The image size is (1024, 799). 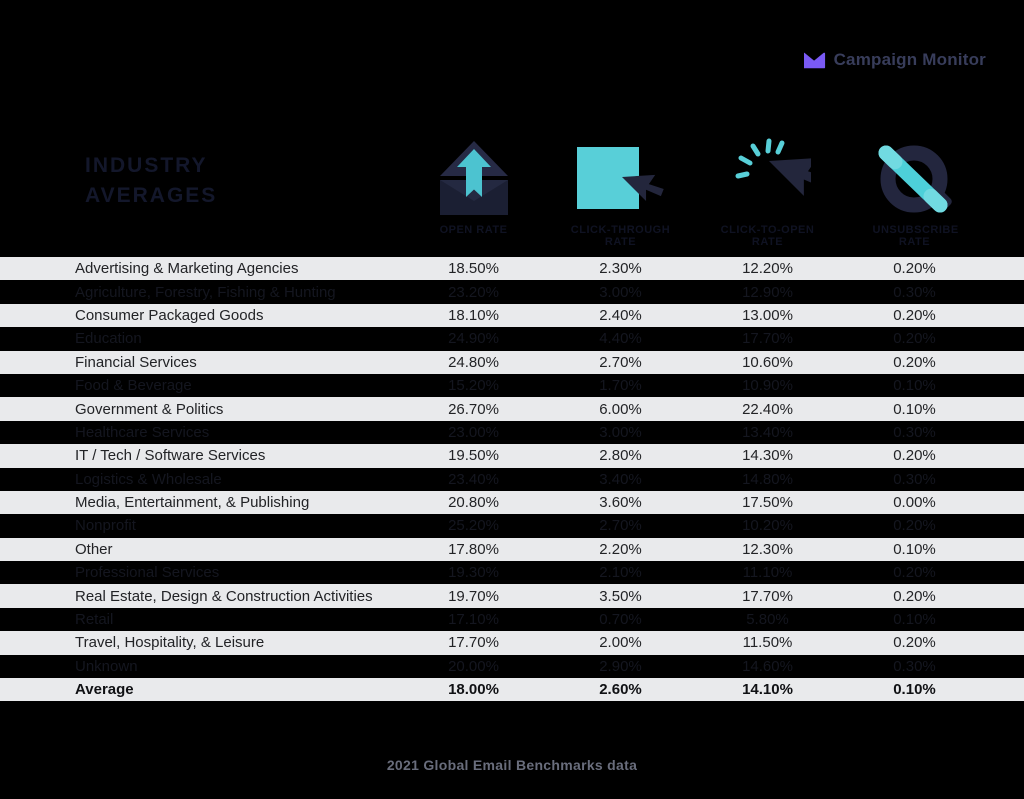 What do you see at coordinates (915, 236) in the screenshot?
I see `unsubscribe-rate-label: UNSUBSCRIBE RATE` at bounding box center [915, 236].